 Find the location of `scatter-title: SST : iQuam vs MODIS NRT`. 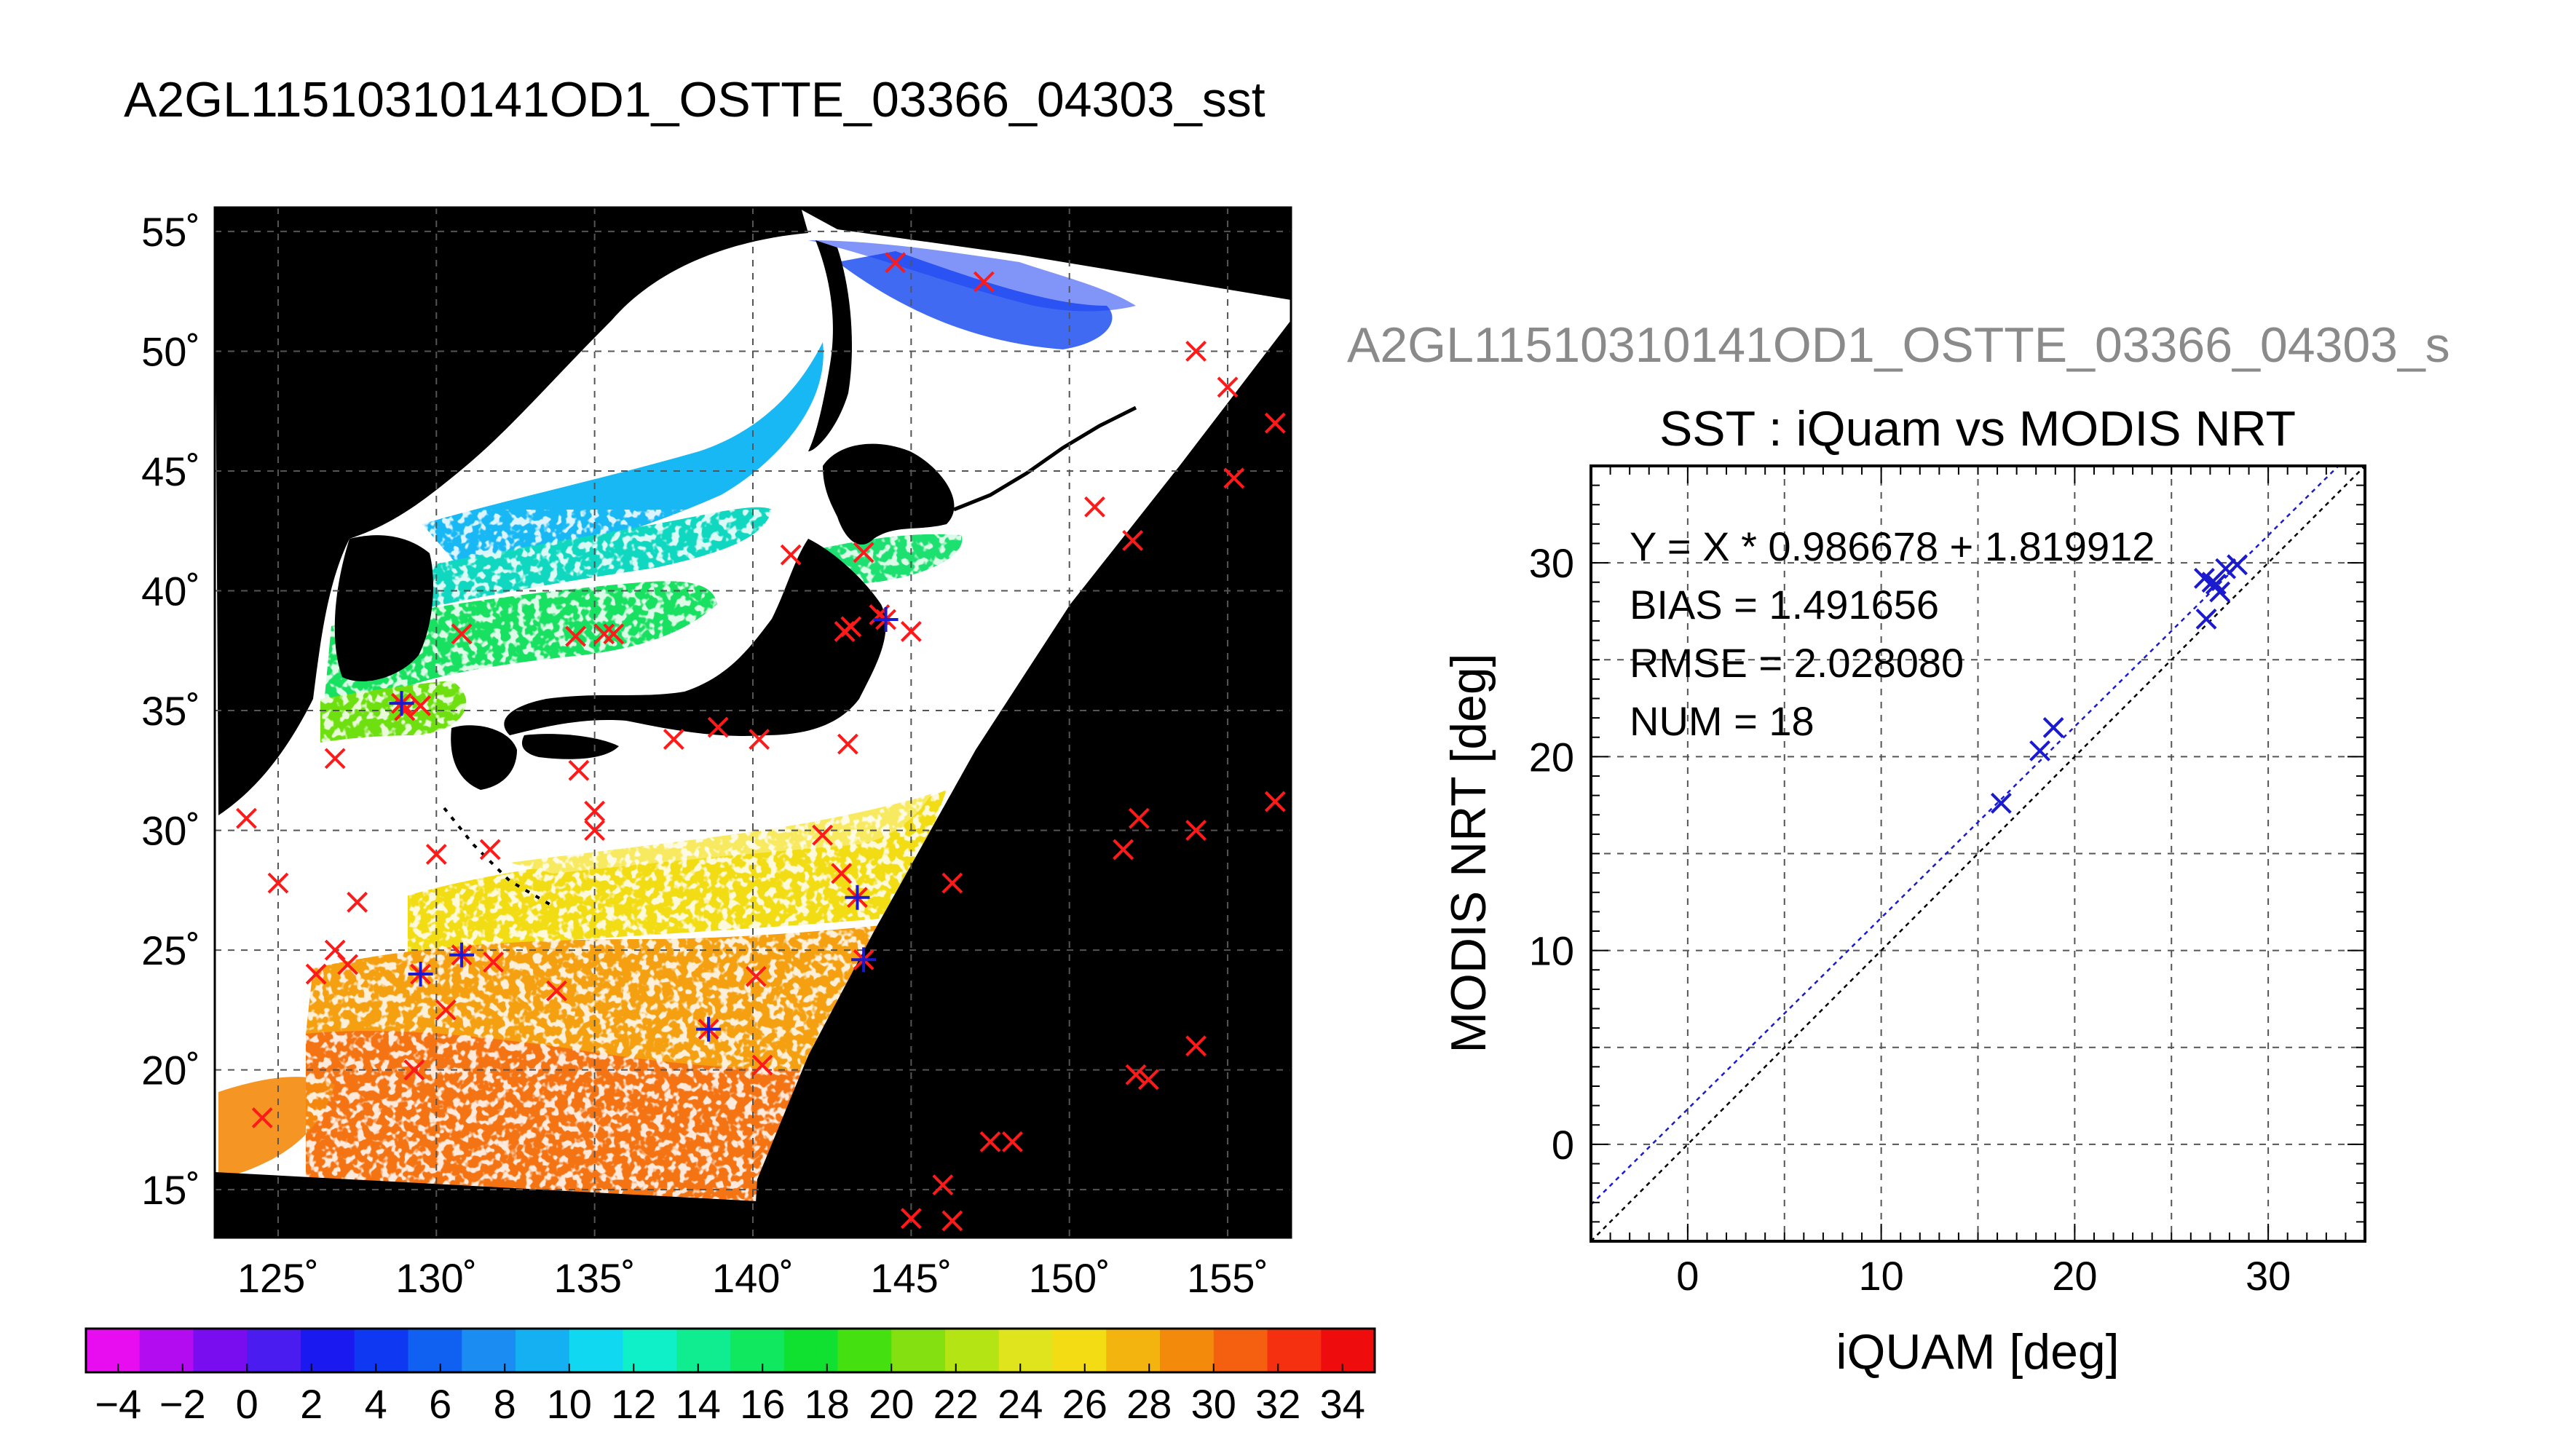

scatter-title: SST : iQuam vs MODIS NRT is located at coordinates (1977, 428).